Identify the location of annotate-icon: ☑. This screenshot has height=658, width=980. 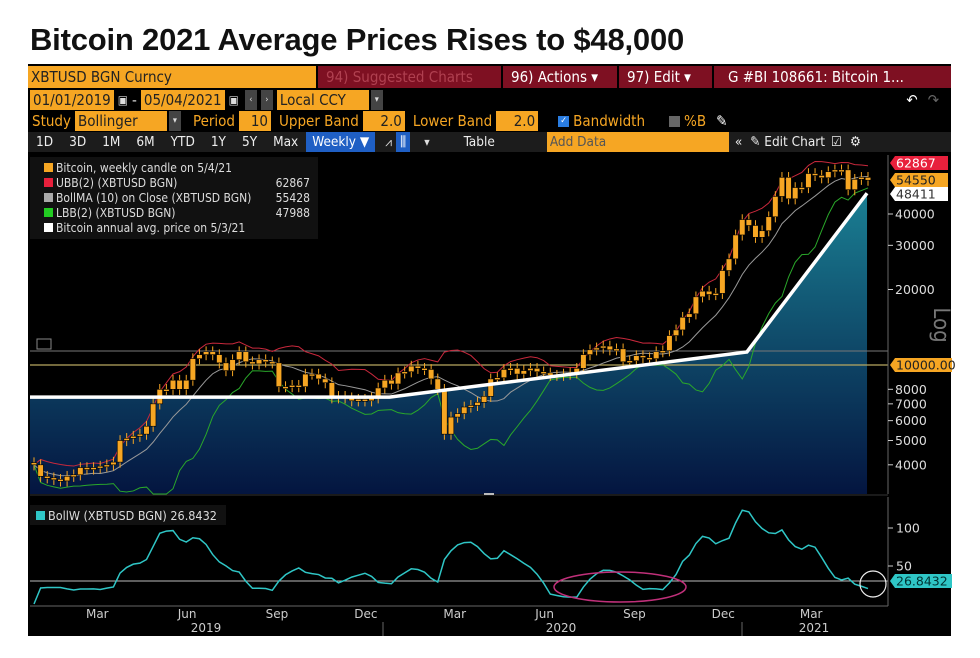
(836, 142).